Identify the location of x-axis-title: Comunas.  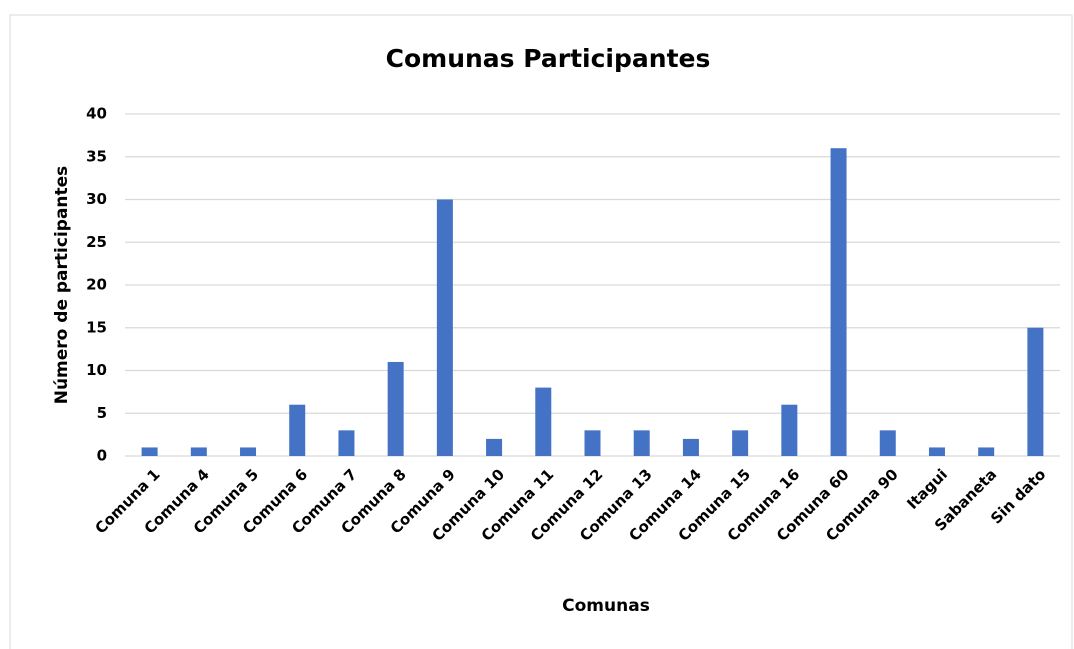
(606, 606).